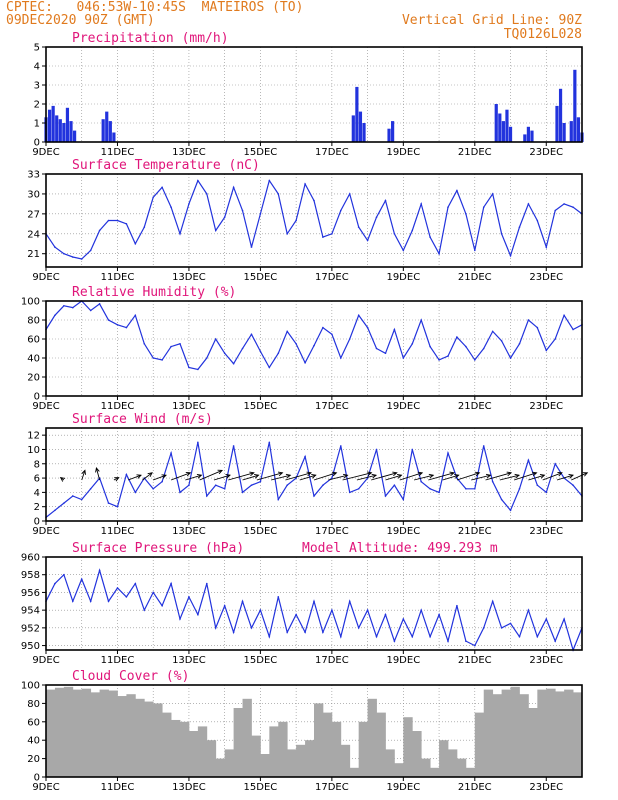 The height and width of the screenshot is (800, 618). I want to click on temperature-x-tick-label: 15DEC, so click(261, 277).